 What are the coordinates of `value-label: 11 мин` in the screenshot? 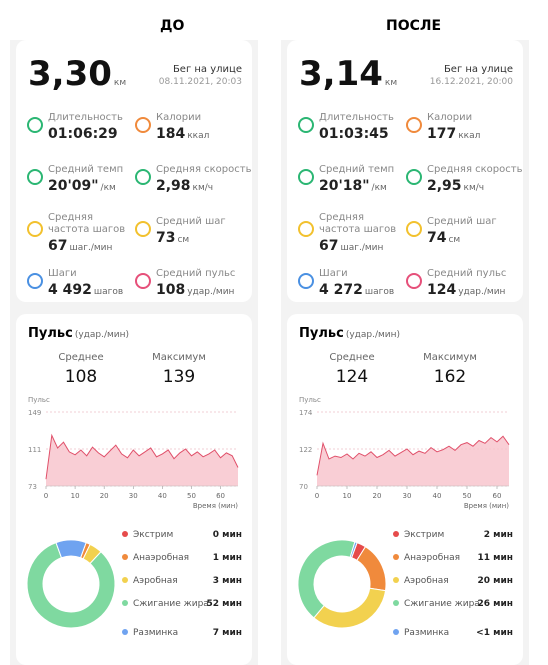 It's located at (495, 558).